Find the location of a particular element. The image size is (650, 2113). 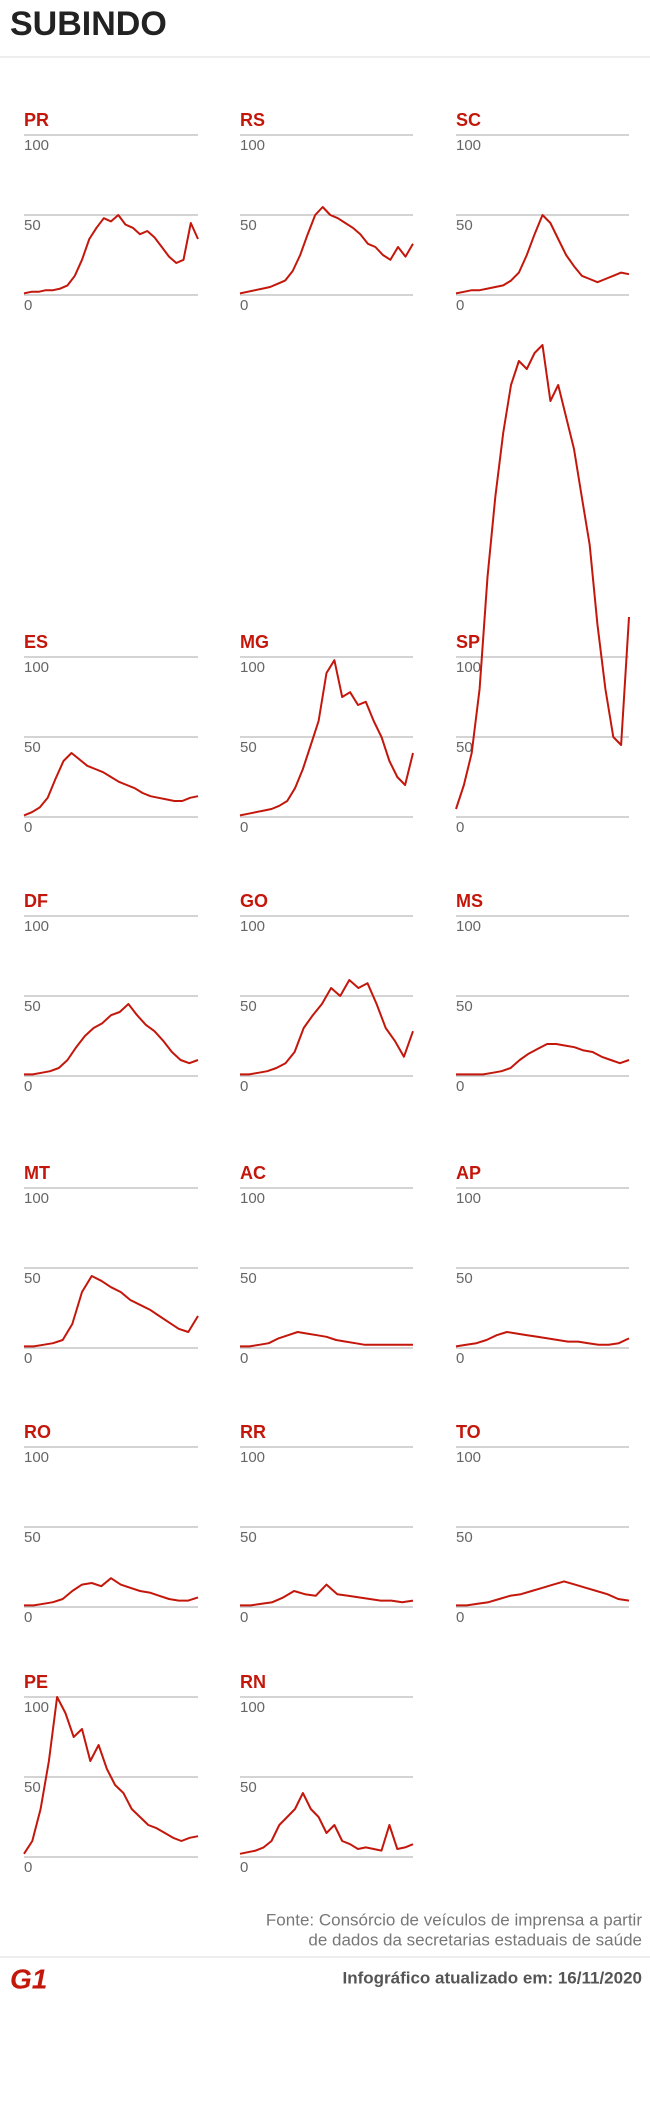

panel-label: RO is located at coordinates (37, 1432).